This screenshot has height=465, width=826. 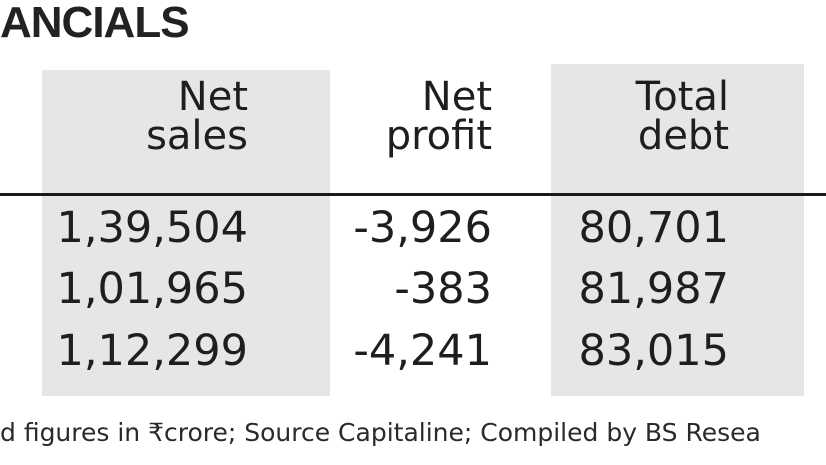 What do you see at coordinates (653, 351) in the screenshot?
I see `cell-total-debt-row3: 83,015` at bounding box center [653, 351].